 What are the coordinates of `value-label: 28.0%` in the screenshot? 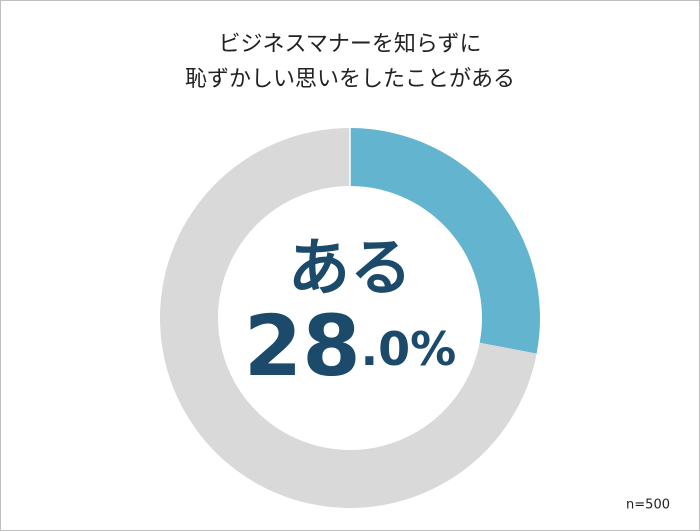 It's located at (350, 346).